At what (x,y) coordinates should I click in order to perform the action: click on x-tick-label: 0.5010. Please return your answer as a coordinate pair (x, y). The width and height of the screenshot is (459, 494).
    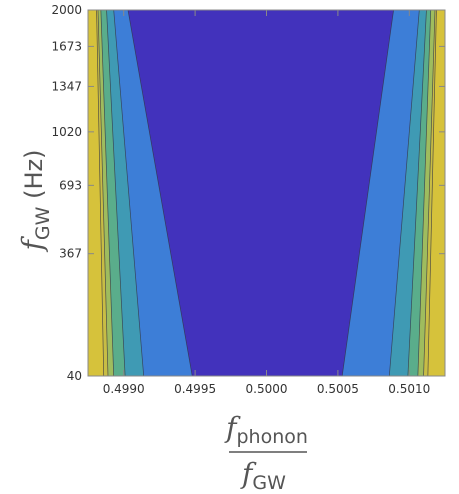
    Looking at the image, I should click on (409, 389).